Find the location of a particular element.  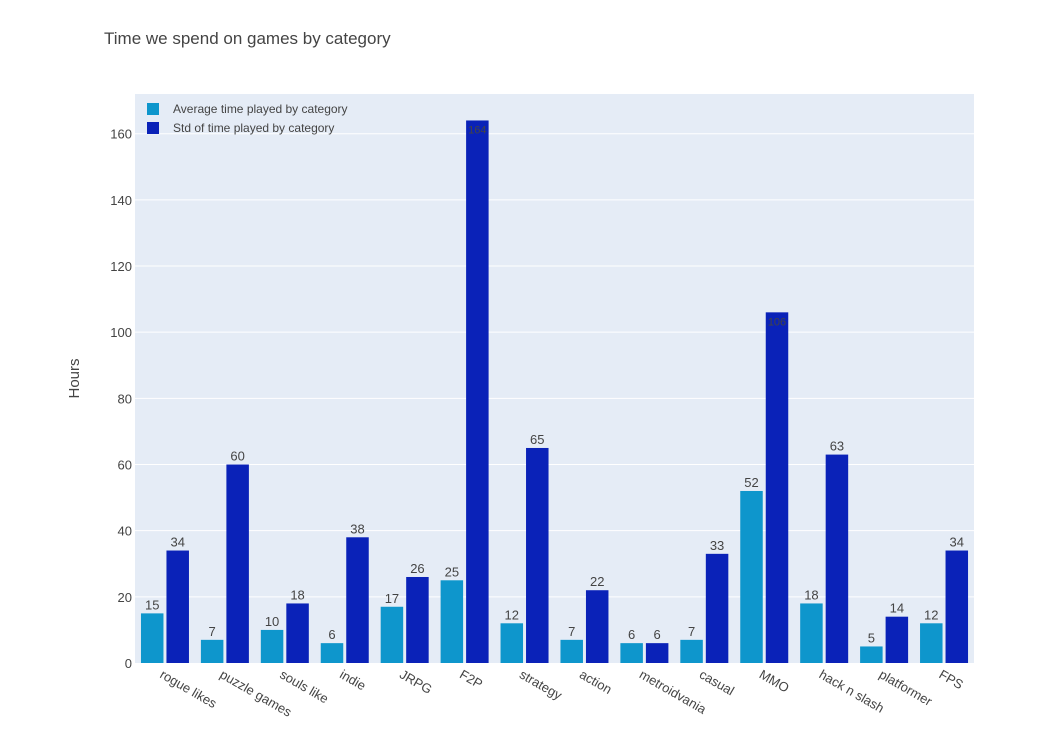

x-tick-label: action is located at coordinates (596, 682).